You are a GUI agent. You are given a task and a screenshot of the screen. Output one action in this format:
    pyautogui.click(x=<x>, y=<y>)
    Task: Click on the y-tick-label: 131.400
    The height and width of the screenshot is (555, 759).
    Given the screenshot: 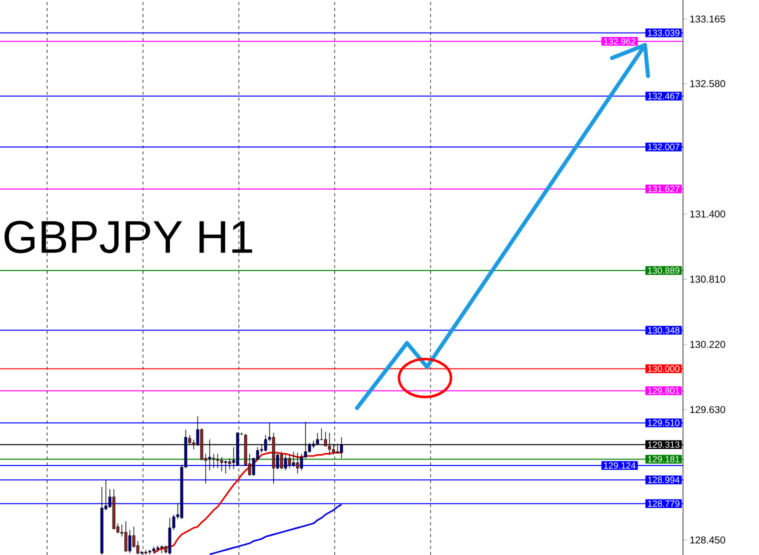 What is the action you would take?
    pyautogui.click(x=708, y=214)
    